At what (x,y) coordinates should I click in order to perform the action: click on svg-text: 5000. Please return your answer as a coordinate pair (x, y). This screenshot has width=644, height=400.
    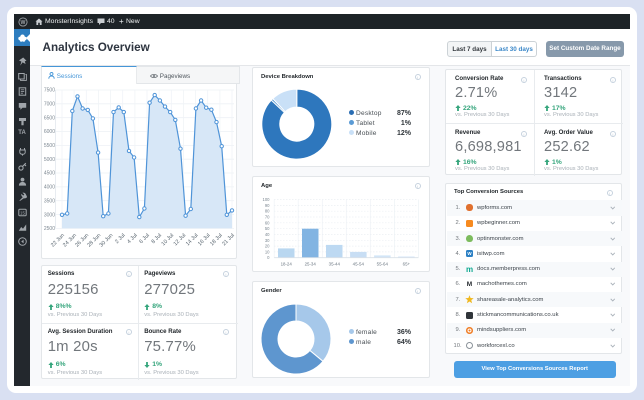
    Looking at the image, I should click on (49, 160).